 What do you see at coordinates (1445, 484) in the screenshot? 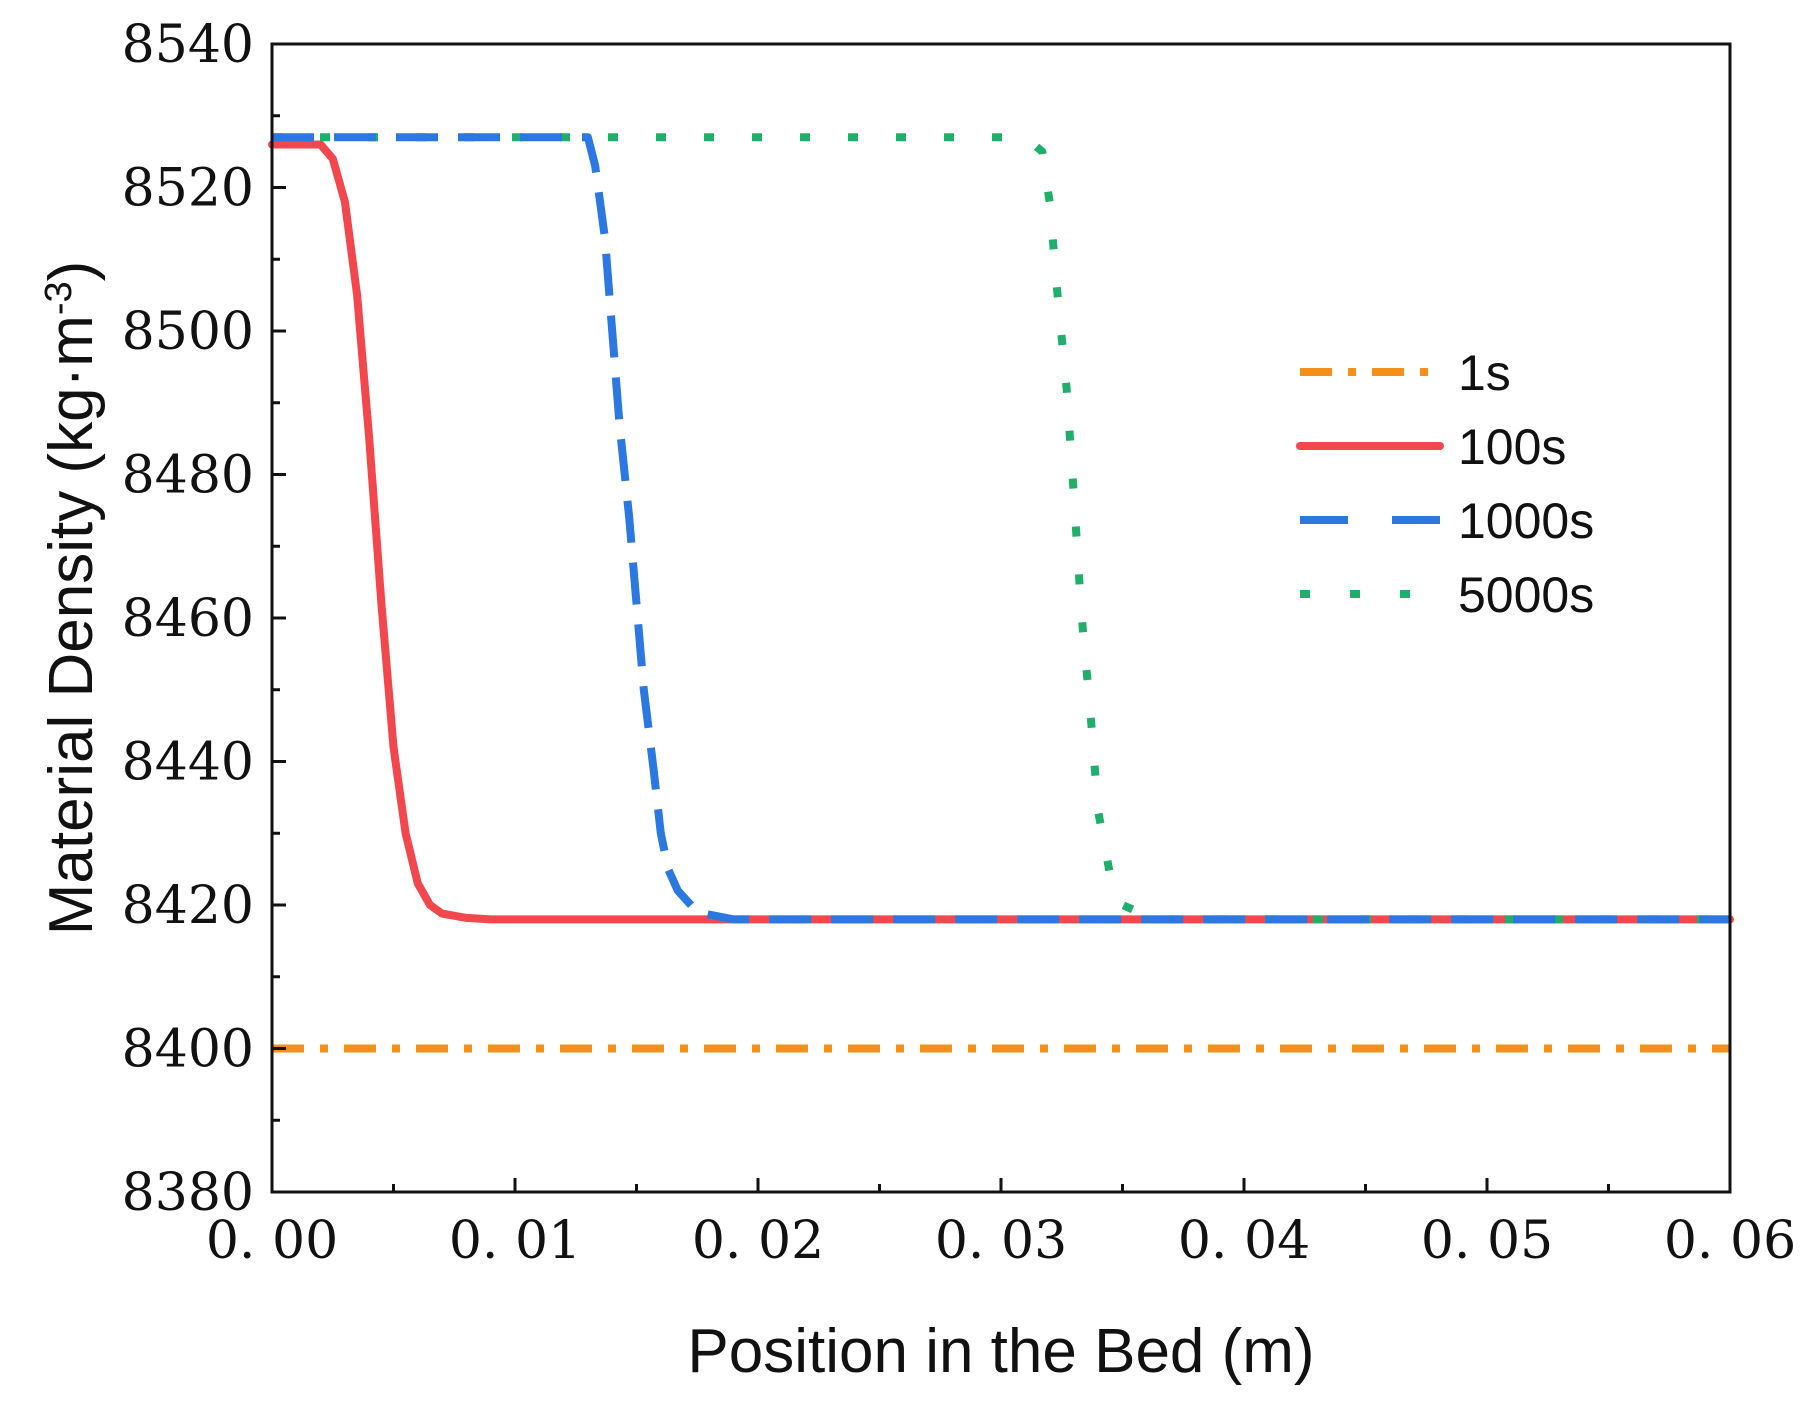
I see `legend: 1s 100s 1000s 5000s` at bounding box center [1445, 484].